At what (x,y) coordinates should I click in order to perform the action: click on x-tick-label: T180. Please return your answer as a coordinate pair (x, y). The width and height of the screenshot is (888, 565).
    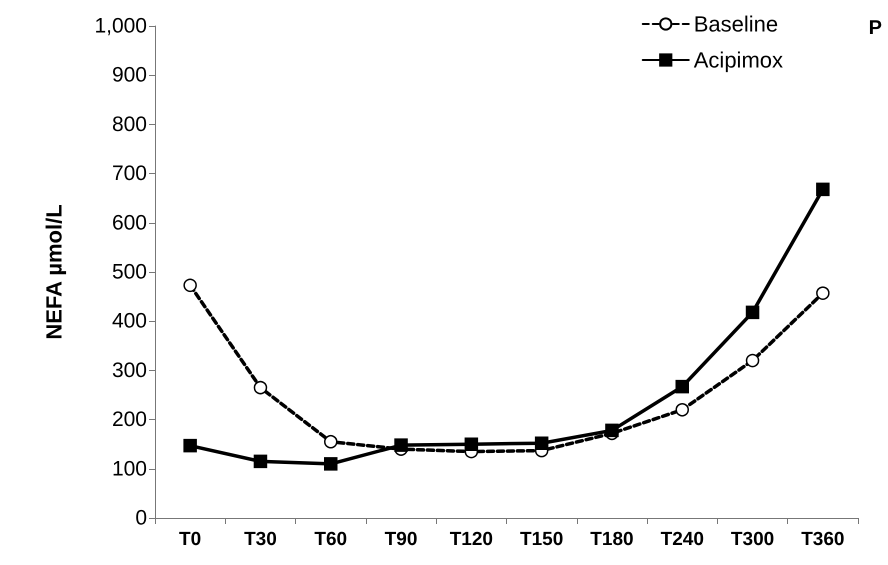
    Looking at the image, I should click on (612, 539).